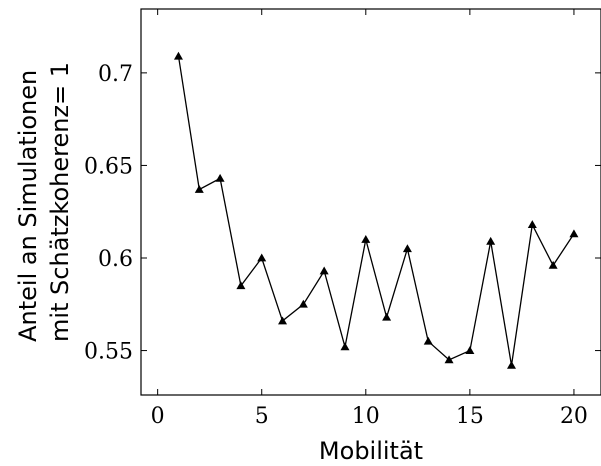 This screenshot has width=601, height=466. What do you see at coordinates (28, 206) in the screenshot?
I see `y-axis-title-line-1: Anteil an Simulationen` at bounding box center [28, 206].